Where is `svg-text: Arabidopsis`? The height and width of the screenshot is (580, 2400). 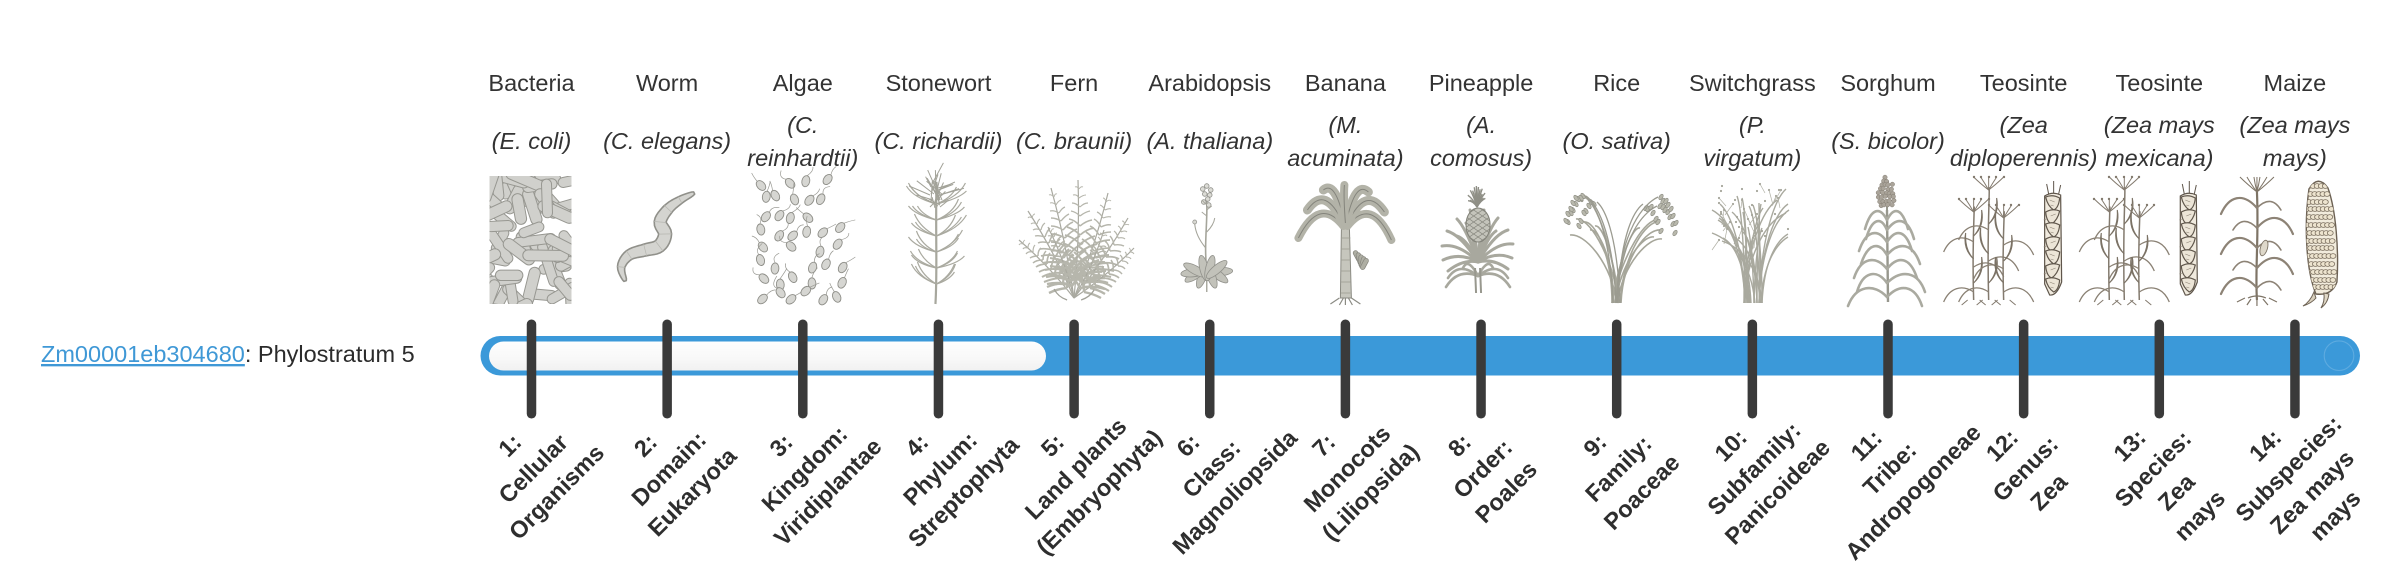
svg-text: Arabidopsis is located at coordinates (1209, 83).